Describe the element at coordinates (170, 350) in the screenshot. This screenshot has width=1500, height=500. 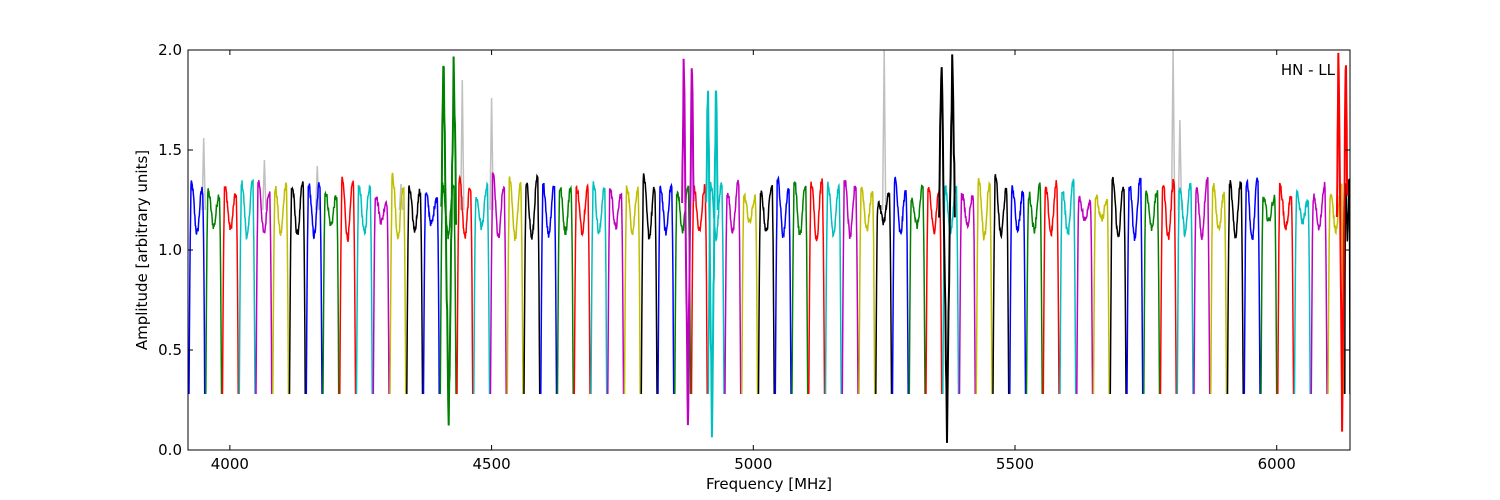
I see `y-tick-label-1: 0.5` at that location.